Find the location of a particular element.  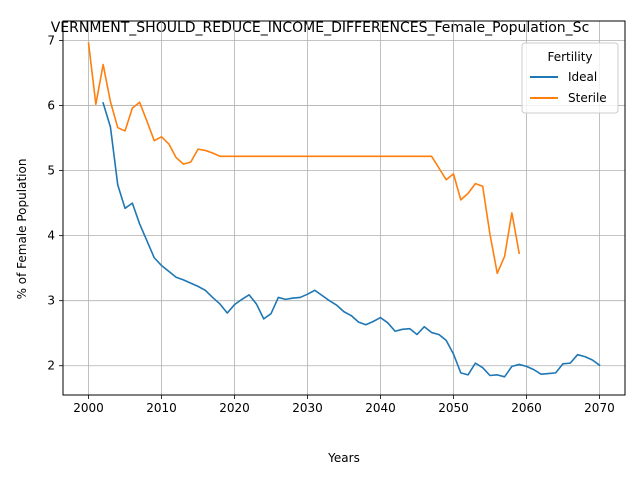

legend-label-sterile: Sterile is located at coordinates (587, 98).